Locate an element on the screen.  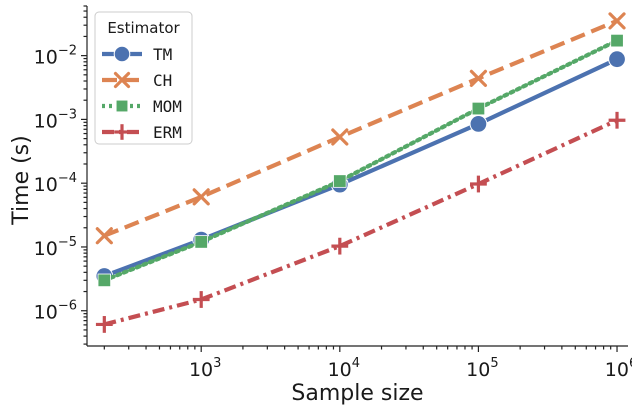
legend-marker-tm is located at coordinates (122, 54).